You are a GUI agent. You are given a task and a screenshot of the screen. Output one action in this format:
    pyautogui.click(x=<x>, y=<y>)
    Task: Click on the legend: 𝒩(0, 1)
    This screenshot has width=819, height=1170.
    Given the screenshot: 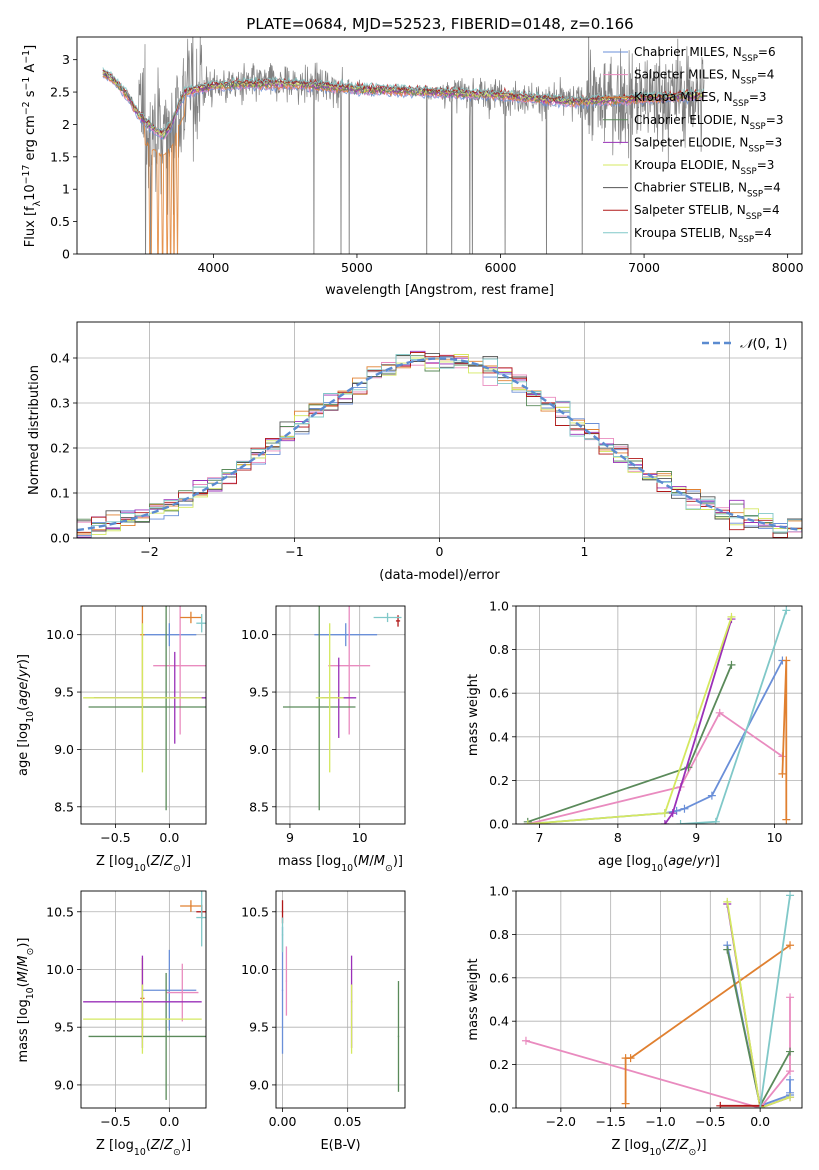 What is the action you would take?
    pyautogui.click(x=744, y=344)
    